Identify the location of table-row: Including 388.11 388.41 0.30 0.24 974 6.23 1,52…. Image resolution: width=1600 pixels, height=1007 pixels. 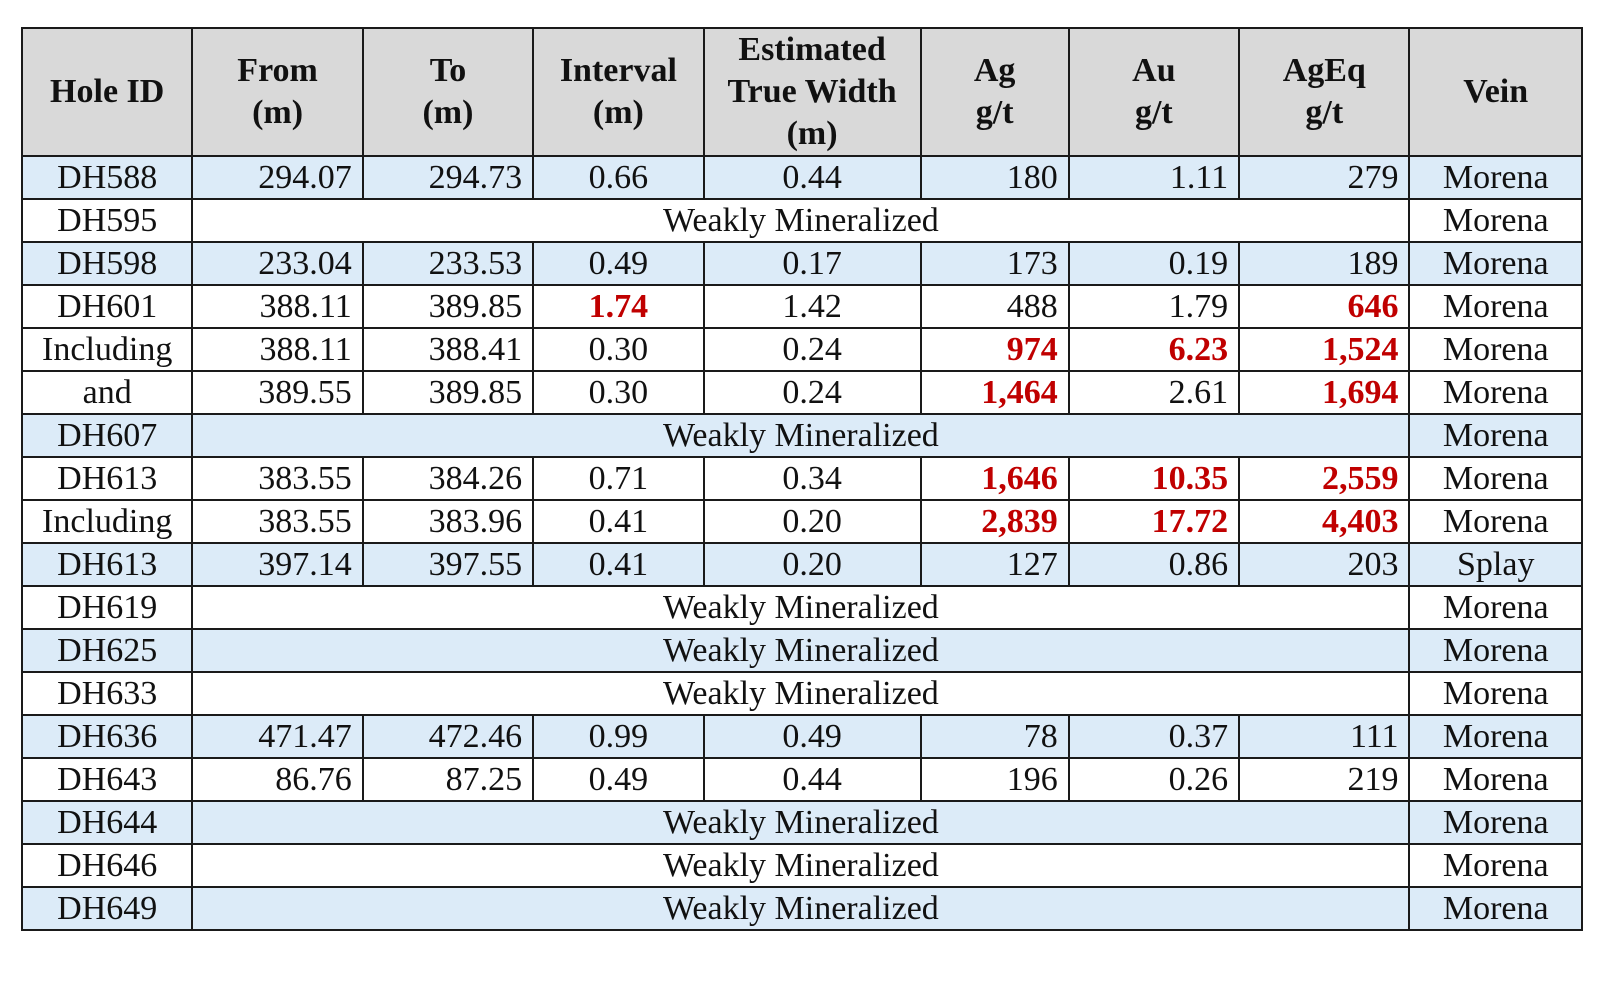
(801, 349).